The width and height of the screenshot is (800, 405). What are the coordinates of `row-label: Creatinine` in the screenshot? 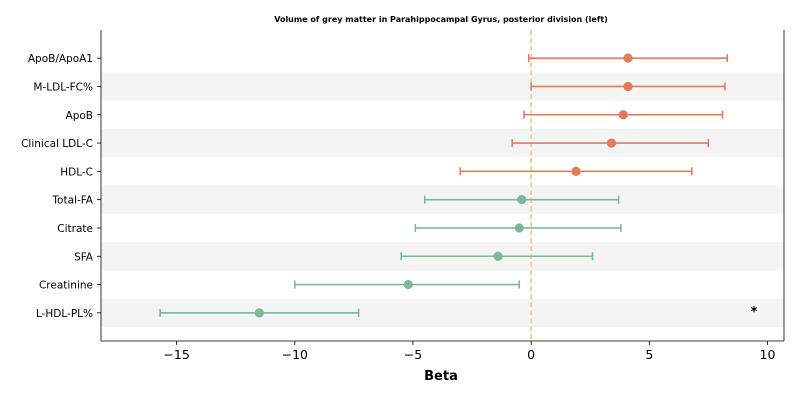 It's located at (66, 286).